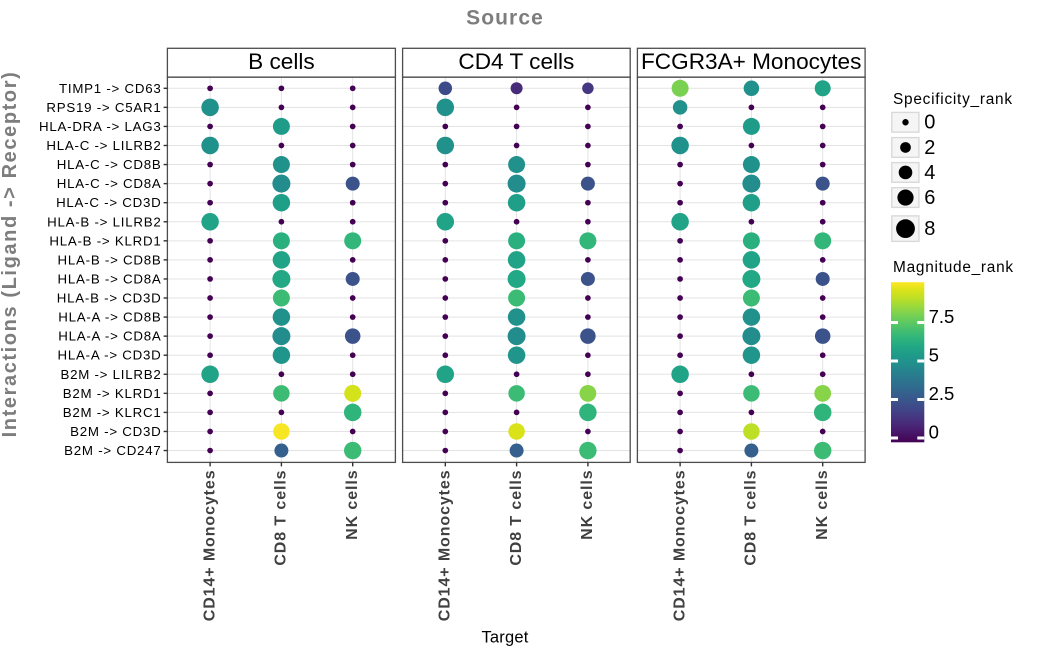 Image resolution: width=1041 pixels, height=661 pixels. I want to click on svg-text: B2M -> CD247, so click(112, 450).